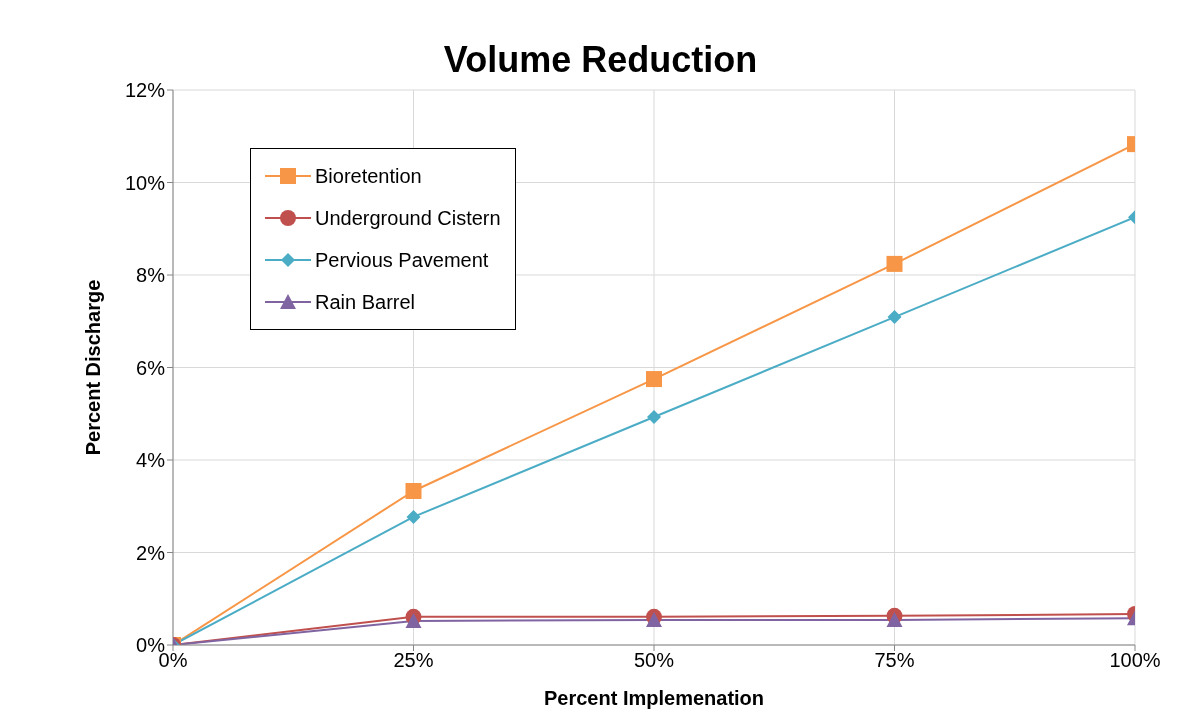  What do you see at coordinates (365, 302) in the screenshot?
I see `legend-label: Rain Barrel` at bounding box center [365, 302].